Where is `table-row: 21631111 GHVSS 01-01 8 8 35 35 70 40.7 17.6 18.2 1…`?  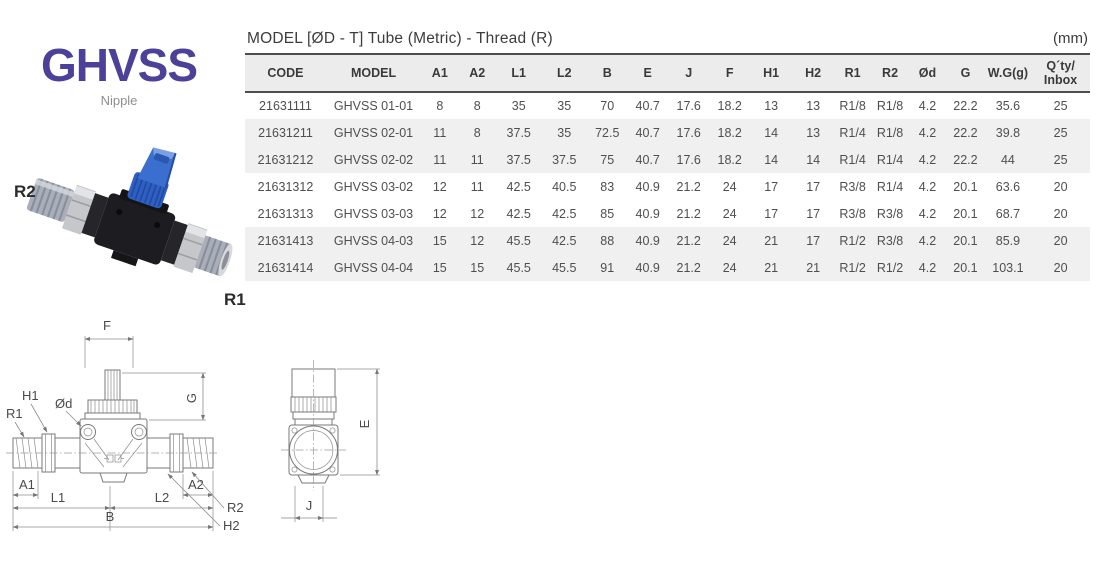
table-row: 21631111 GHVSS 01-01 8 8 35 35 70 40.7 17.6 18.2 1… is located at coordinates (667, 105).